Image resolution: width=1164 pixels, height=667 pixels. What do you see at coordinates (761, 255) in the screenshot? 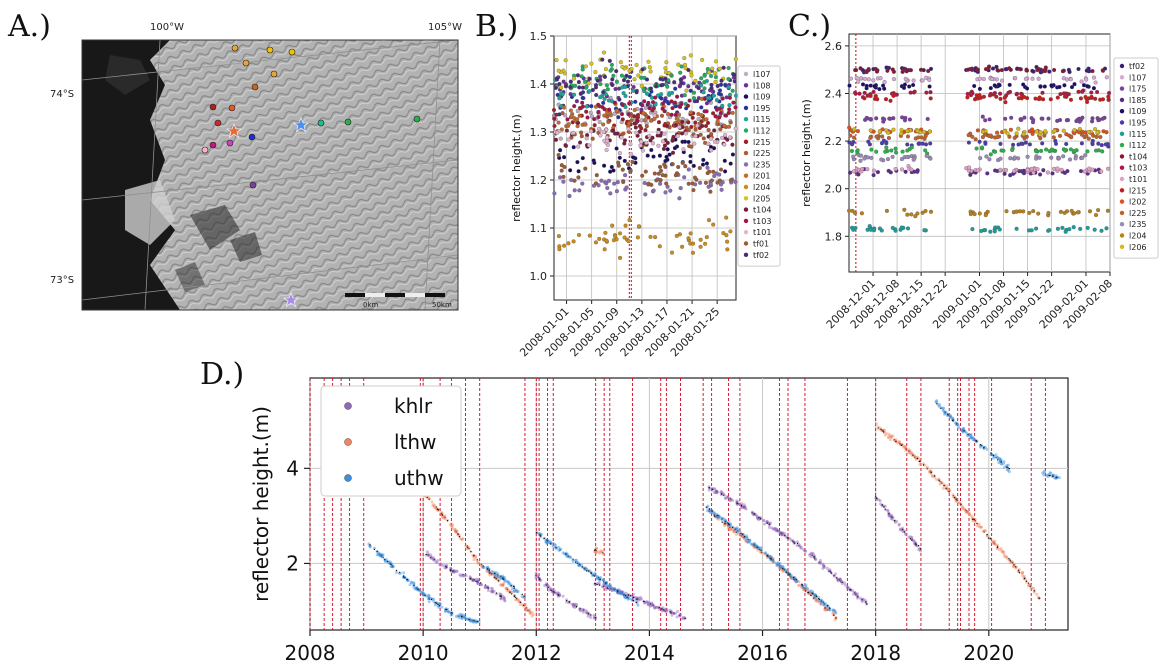
I see `legend-label: tf02` at bounding box center [761, 255].